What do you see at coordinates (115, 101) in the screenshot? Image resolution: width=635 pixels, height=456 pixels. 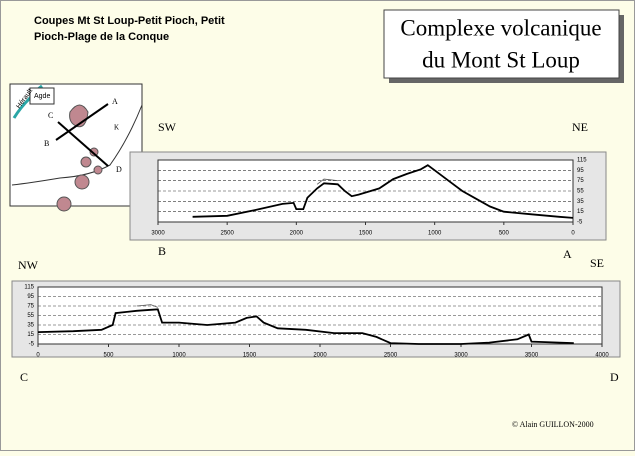 I see `map-label: A` at bounding box center [115, 101].